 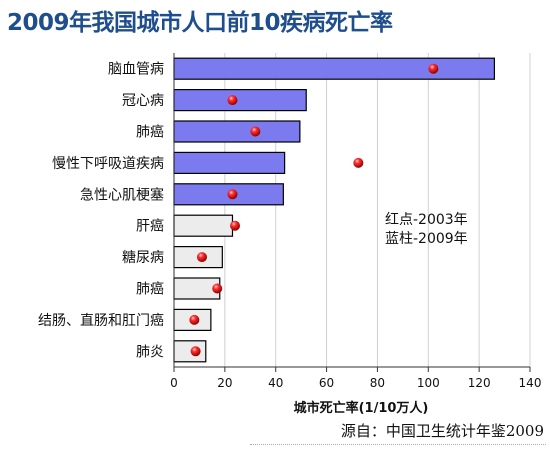 What do you see at coordinates (136, 70) in the screenshot?
I see `category-label-0: 脑血管病` at bounding box center [136, 70].